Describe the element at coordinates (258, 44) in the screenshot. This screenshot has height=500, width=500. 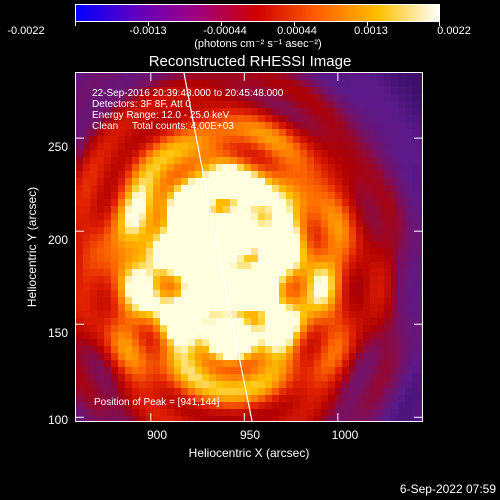
I see `colorbar-units: (photons cm⁻² s⁻¹ asec⁻²)` at that location.